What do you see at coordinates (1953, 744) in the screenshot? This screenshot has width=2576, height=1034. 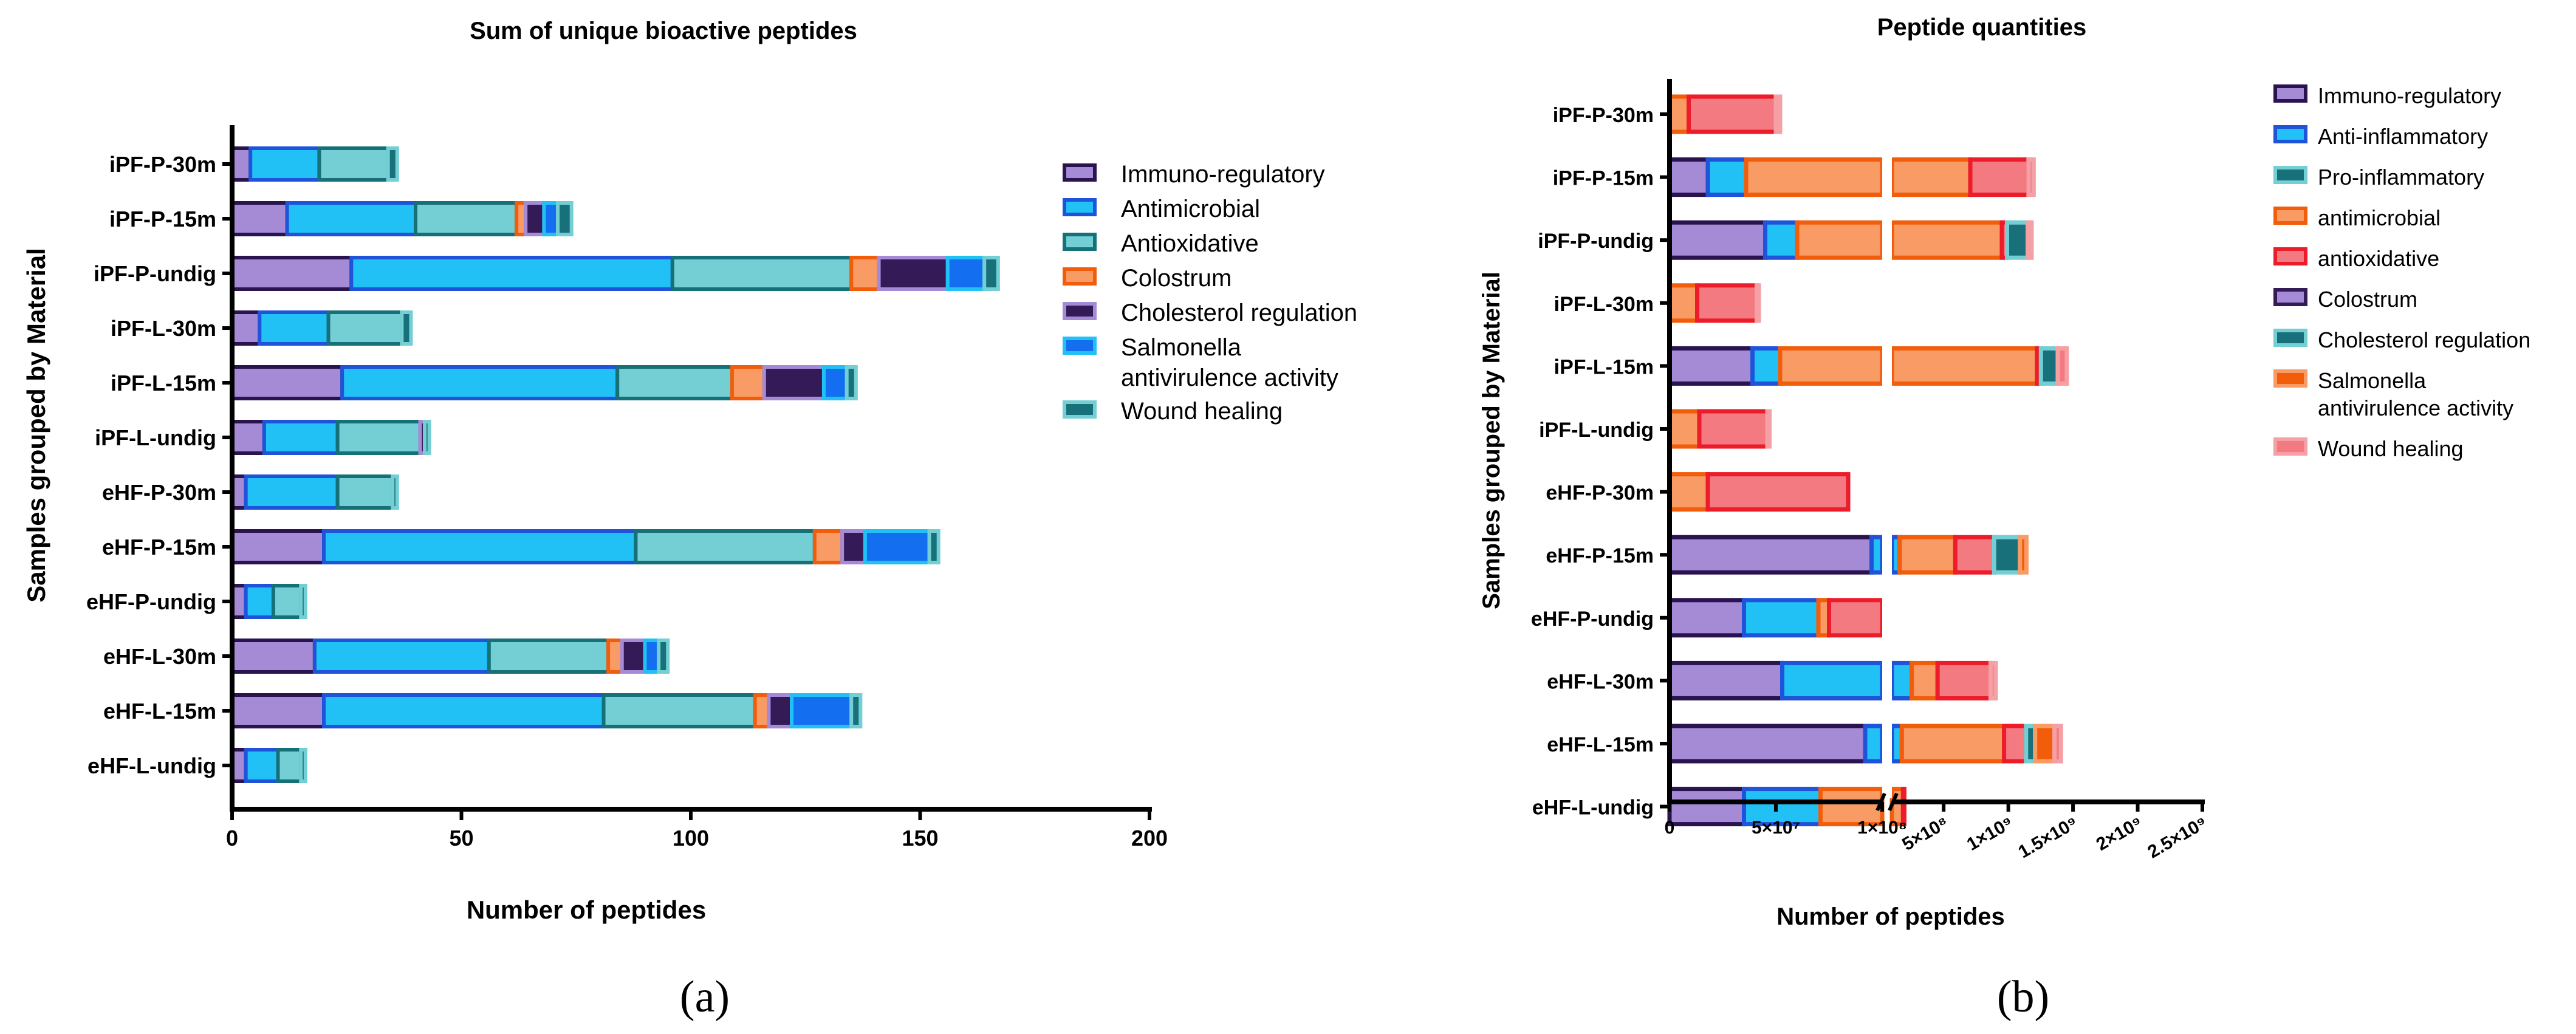 I see `bar-segment-eHF-L-15m-s3` at bounding box center [1953, 744].